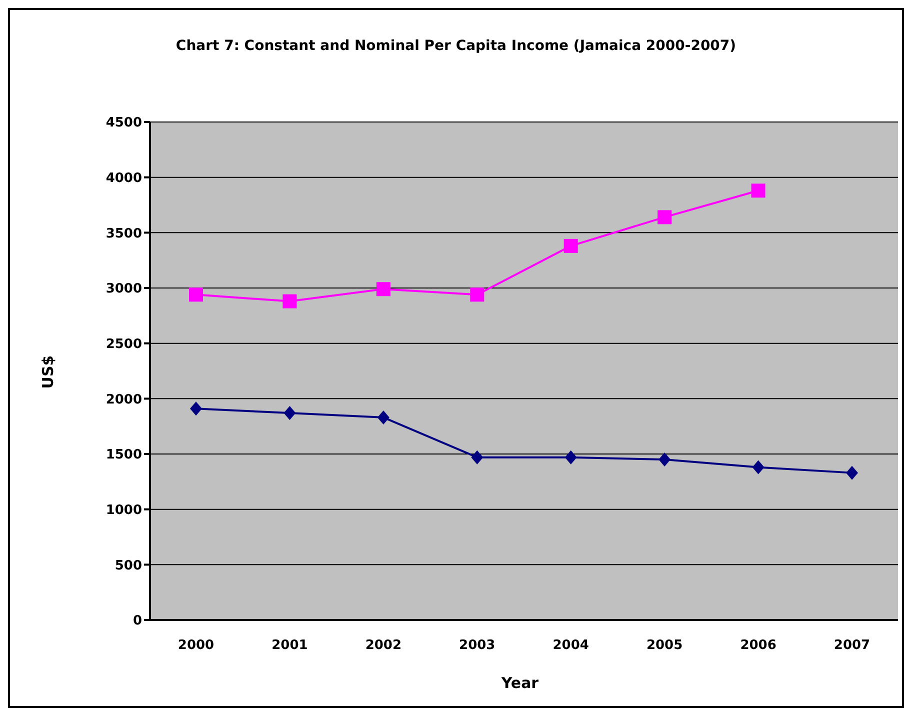 This screenshot has height=720, width=910. What do you see at coordinates (196, 646) in the screenshot?
I see `x-tick-label: 2000` at bounding box center [196, 646].